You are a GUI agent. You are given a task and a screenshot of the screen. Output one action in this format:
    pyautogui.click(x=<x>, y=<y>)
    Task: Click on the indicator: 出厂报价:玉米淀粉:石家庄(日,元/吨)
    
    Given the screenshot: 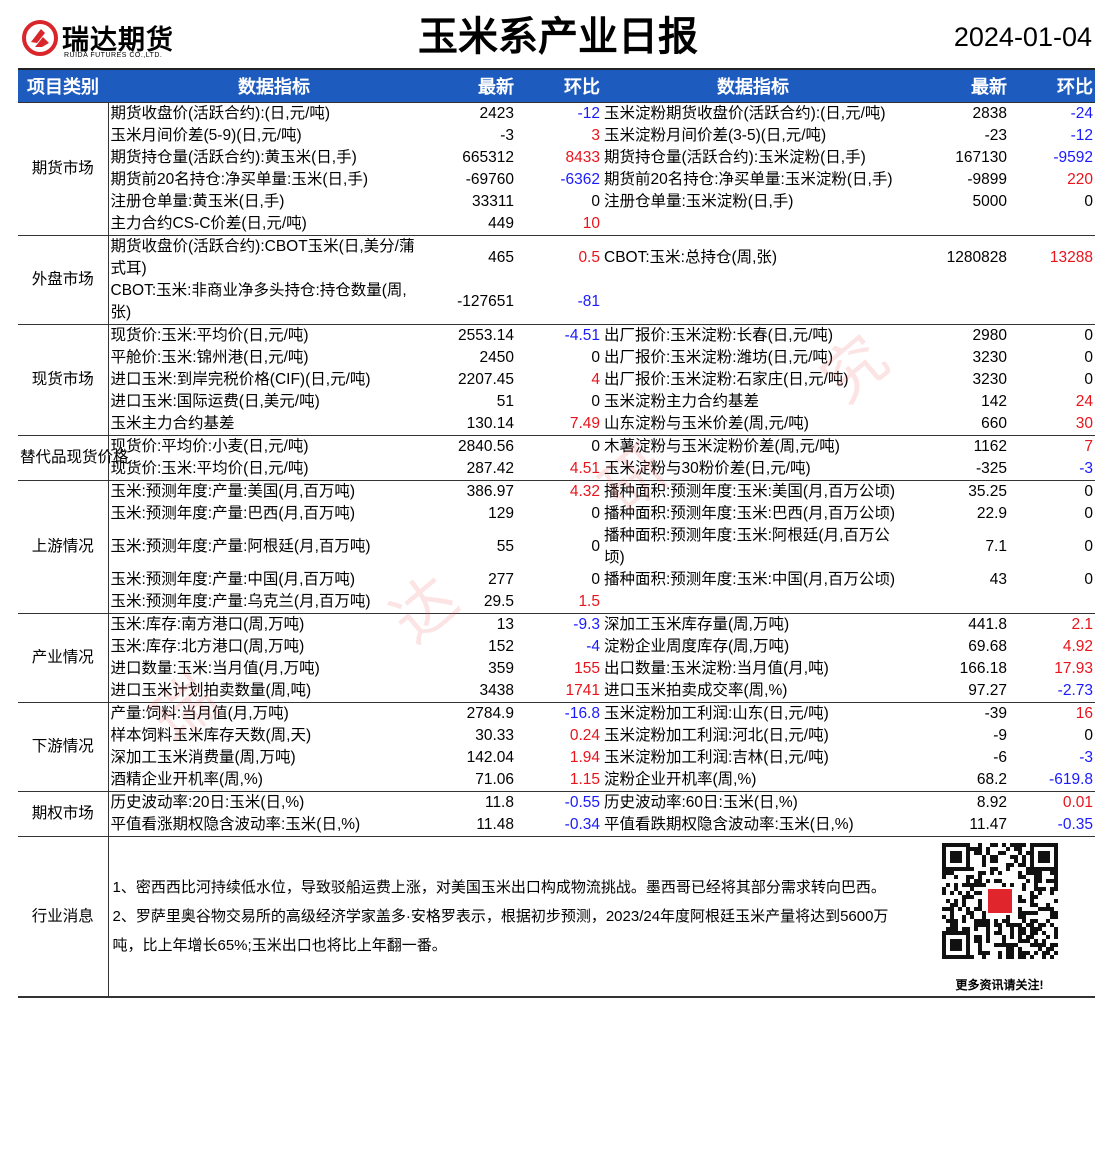 What is the action you would take?
    pyautogui.click(x=726, y=379)
    